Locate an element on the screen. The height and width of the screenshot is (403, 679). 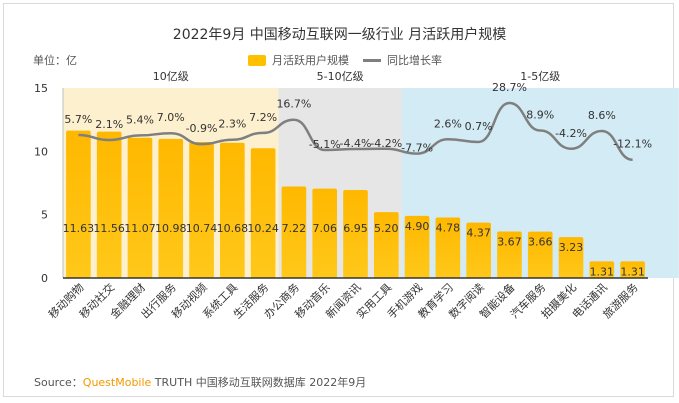
legend-line-swatch is located at coordinates (372, 60).